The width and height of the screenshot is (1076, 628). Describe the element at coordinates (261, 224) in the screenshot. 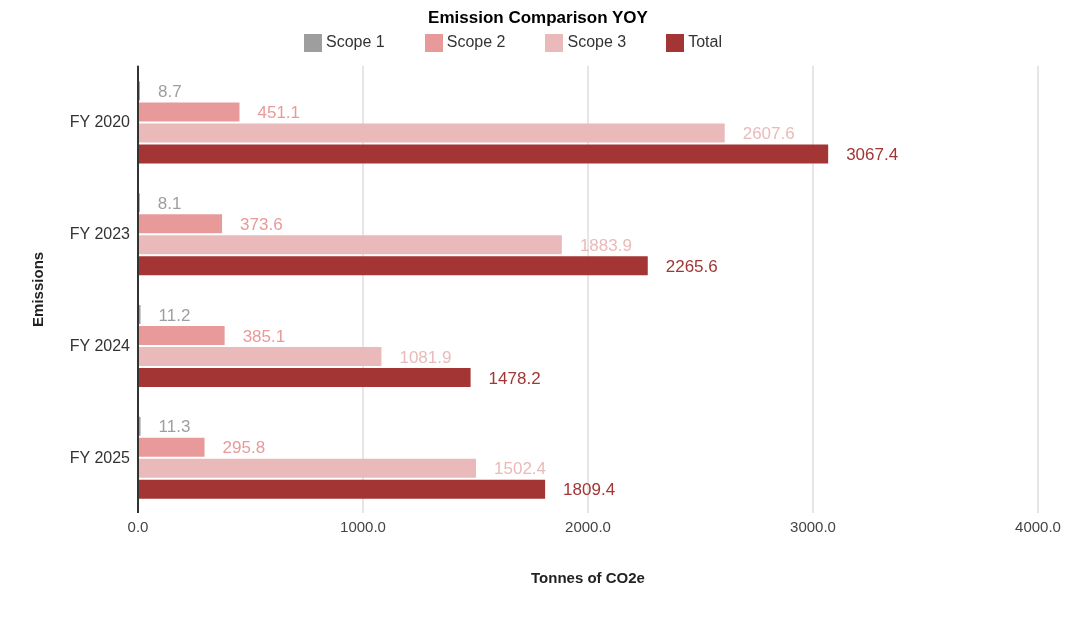

I see `data-label: 373.6` at that location.